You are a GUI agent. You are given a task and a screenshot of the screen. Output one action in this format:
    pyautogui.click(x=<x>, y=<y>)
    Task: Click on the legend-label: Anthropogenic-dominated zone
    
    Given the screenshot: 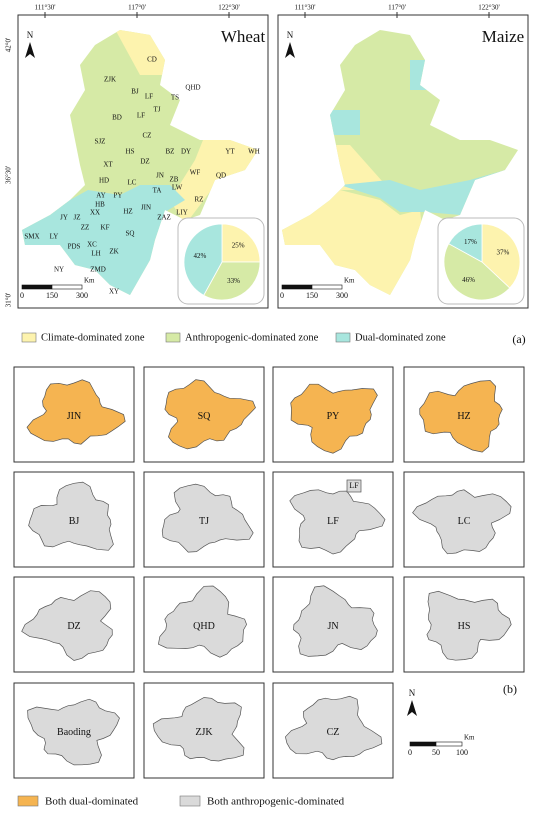 What is the action you would take?
    pyautogui.click(x=252, y=337)
    